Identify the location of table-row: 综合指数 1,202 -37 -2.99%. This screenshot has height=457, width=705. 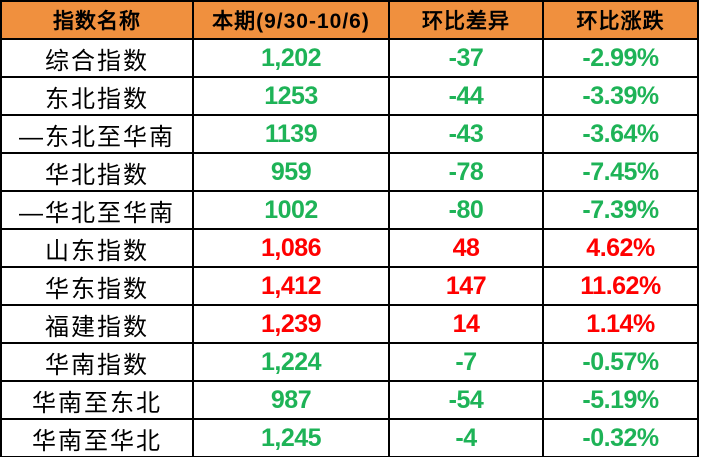
(349, 58).